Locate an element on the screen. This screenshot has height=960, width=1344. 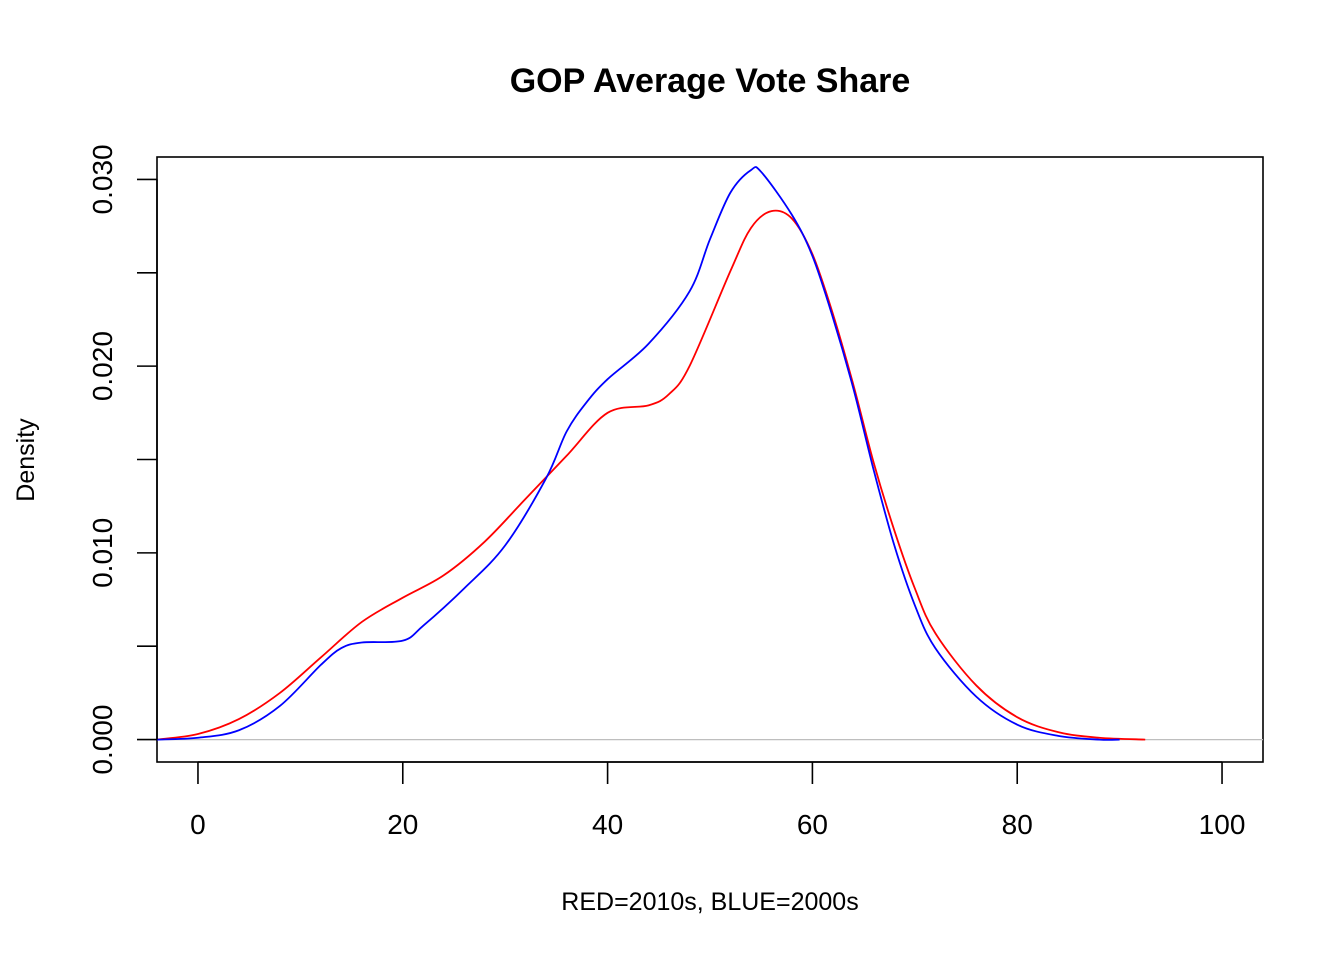
x-axis-label: RED=2010s, BLUE=2000s is located at coordinates (709, 902).